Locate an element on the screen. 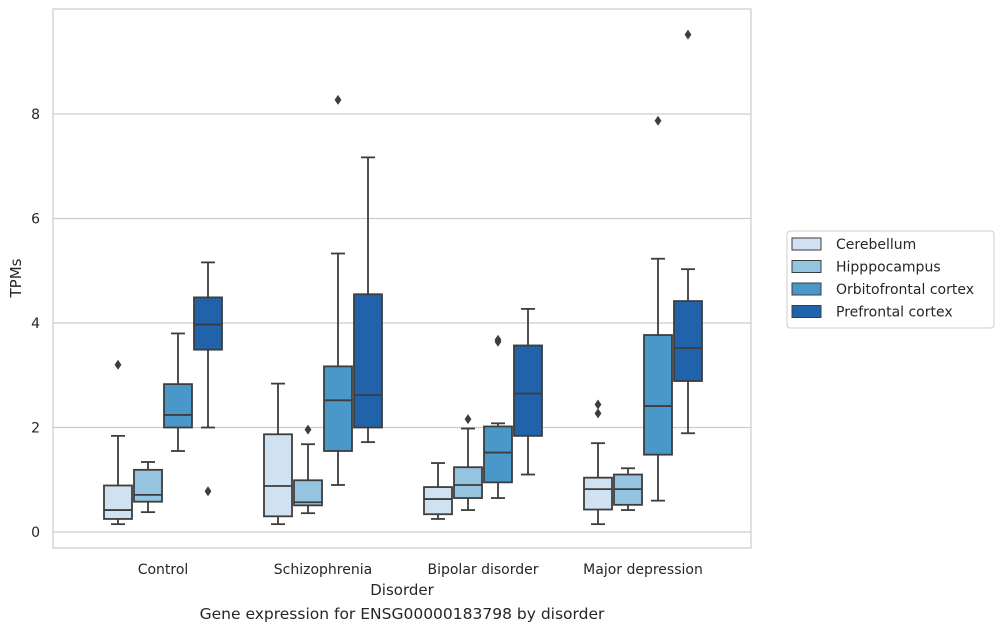  legend-label: Cerebellum is located at coordinates (876, 245).